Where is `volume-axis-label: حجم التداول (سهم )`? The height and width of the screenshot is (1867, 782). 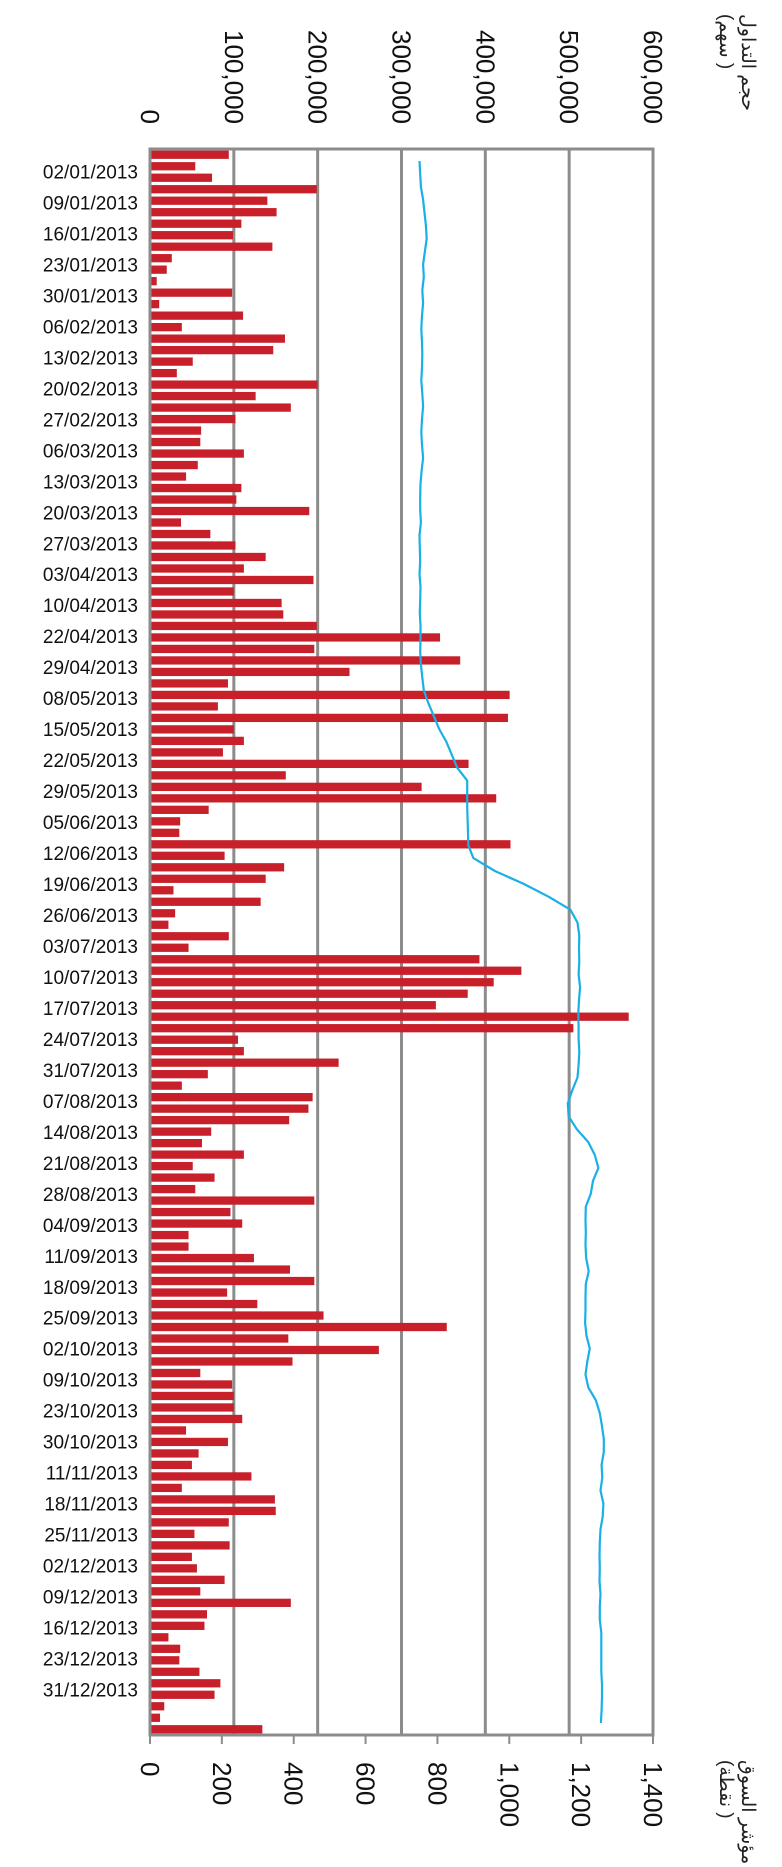
volume-axis-label: حجم التداول (سهم ) is located at coordinates (736, 65).